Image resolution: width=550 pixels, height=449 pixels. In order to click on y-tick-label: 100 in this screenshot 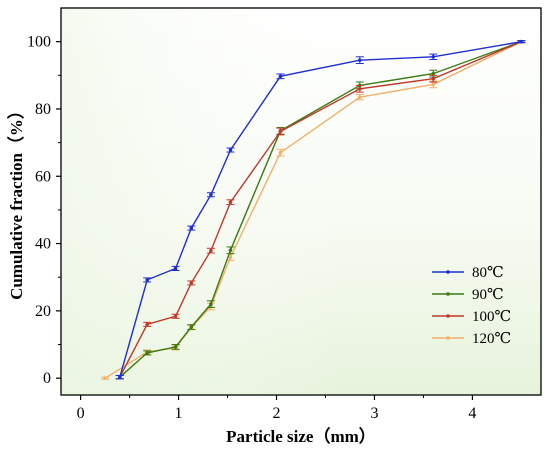, I will do `click(39, 42)`.